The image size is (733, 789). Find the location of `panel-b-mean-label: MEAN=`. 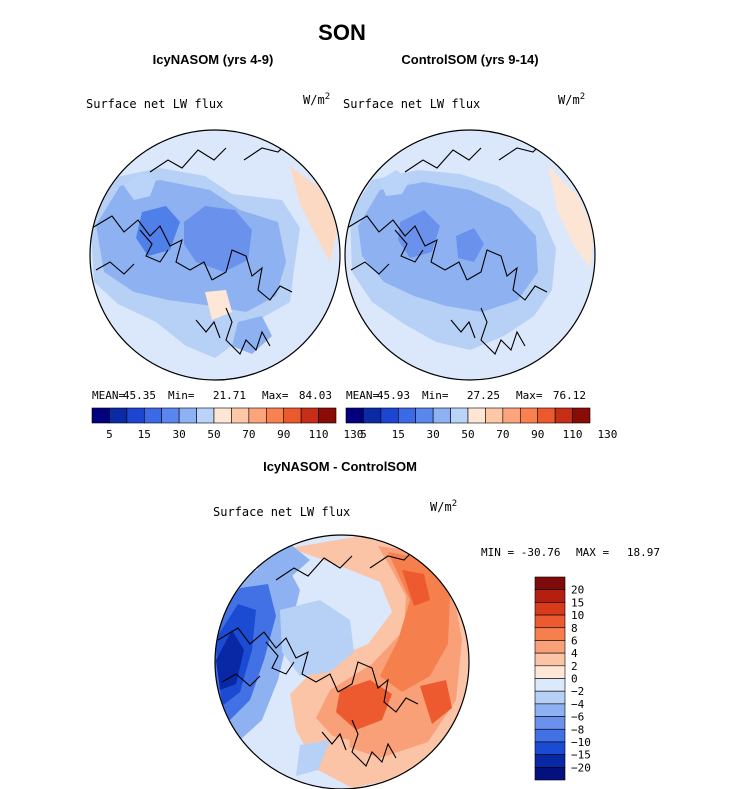

panel-b-mean-label: MEAN= is located at coordinates (362, 395).